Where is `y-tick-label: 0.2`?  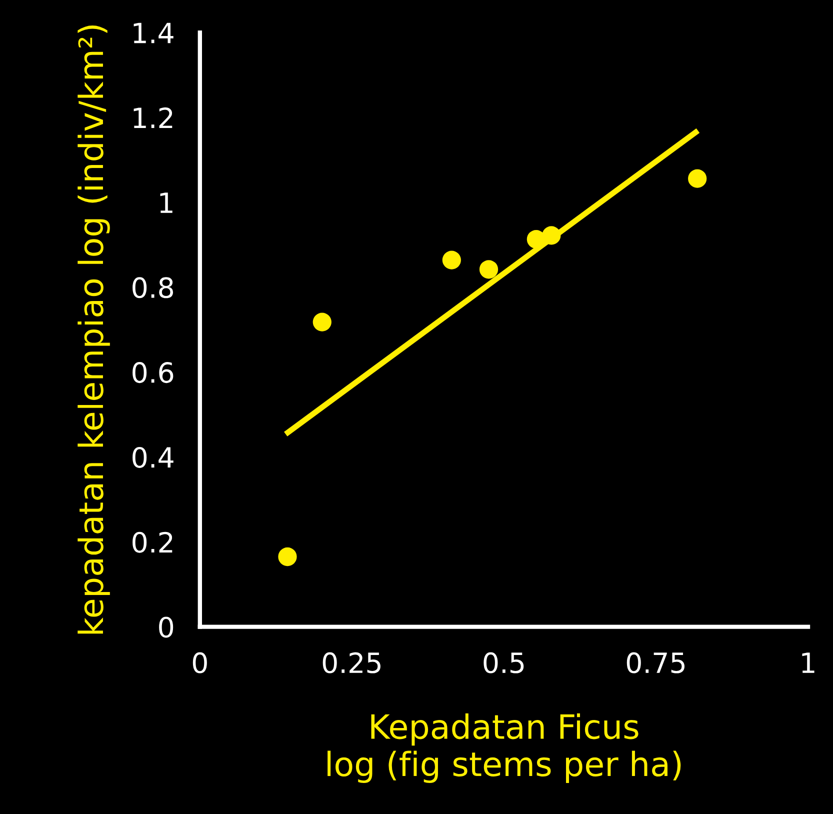
y-tick-label: 0.2 is located at coordinates (152, 542).